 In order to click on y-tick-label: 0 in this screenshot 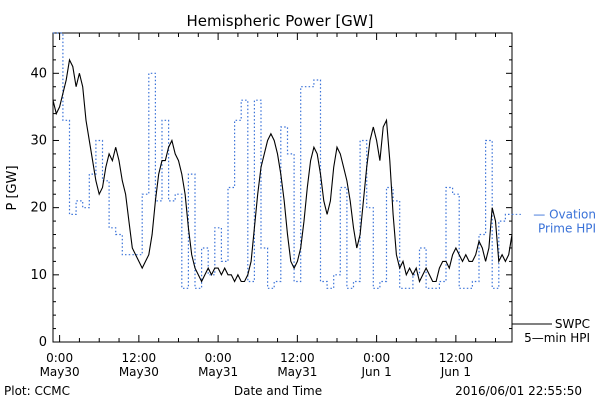, I will do `click(43, 342)`.